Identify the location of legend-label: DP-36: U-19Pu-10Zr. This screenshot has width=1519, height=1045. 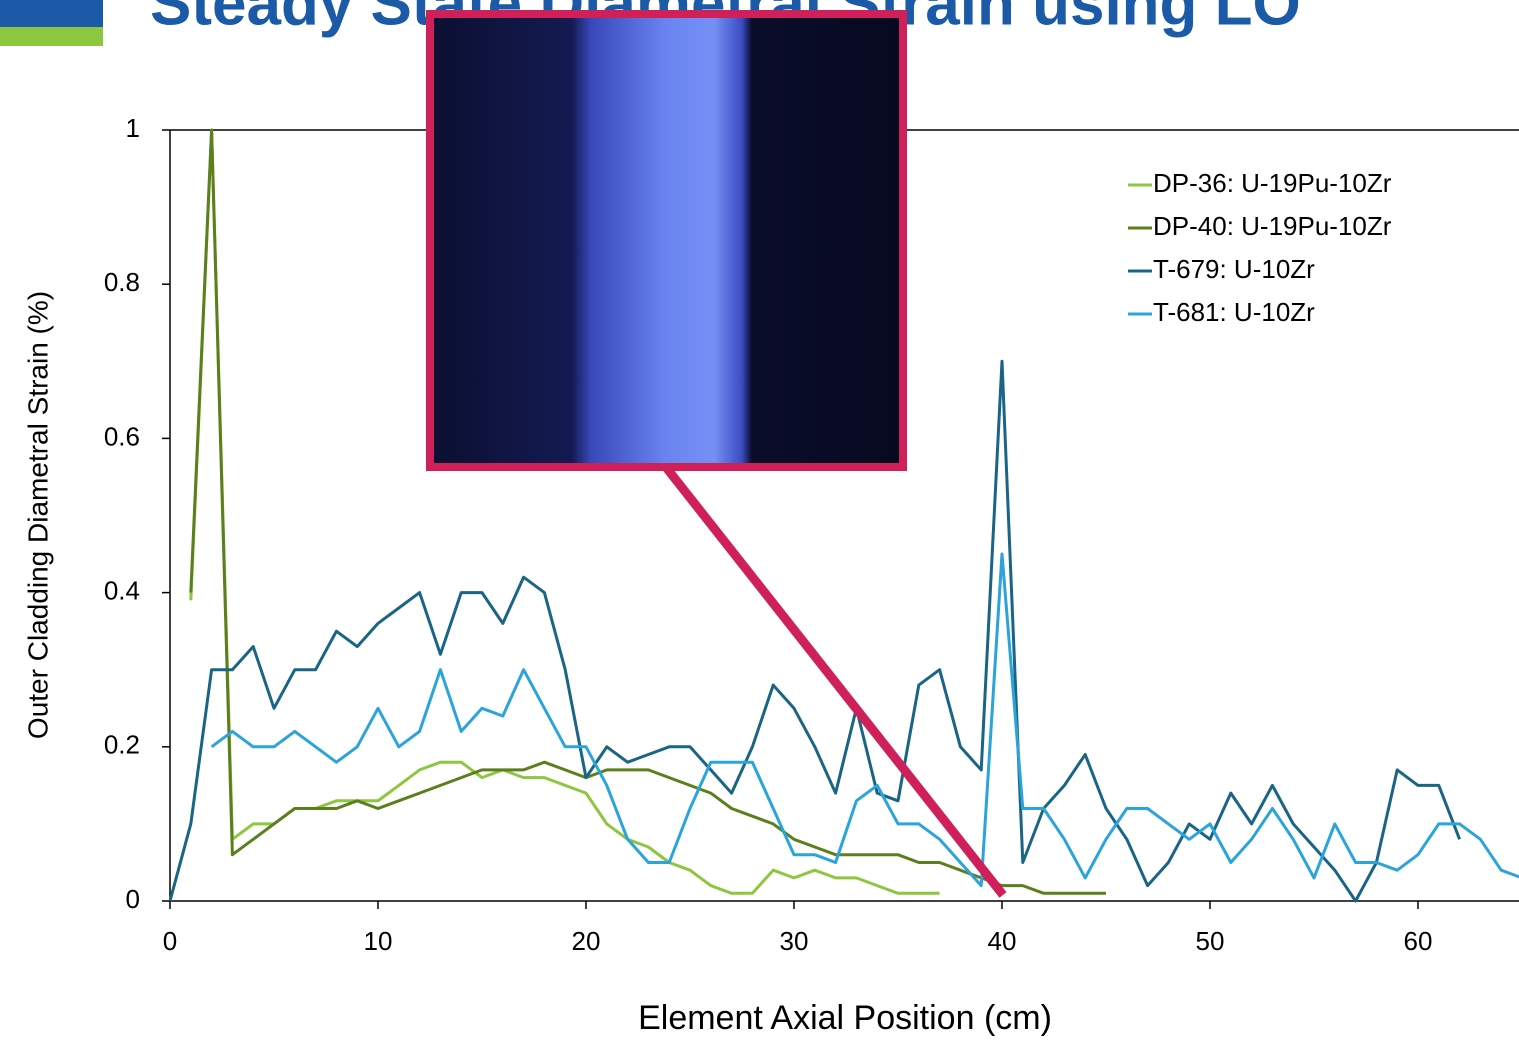
(1272, 183).